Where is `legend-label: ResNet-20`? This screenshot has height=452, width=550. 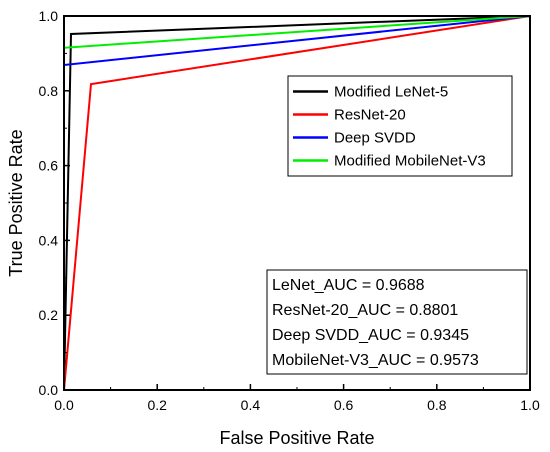
legend-label: ResNet-20 is located at coordinates (370, 115).